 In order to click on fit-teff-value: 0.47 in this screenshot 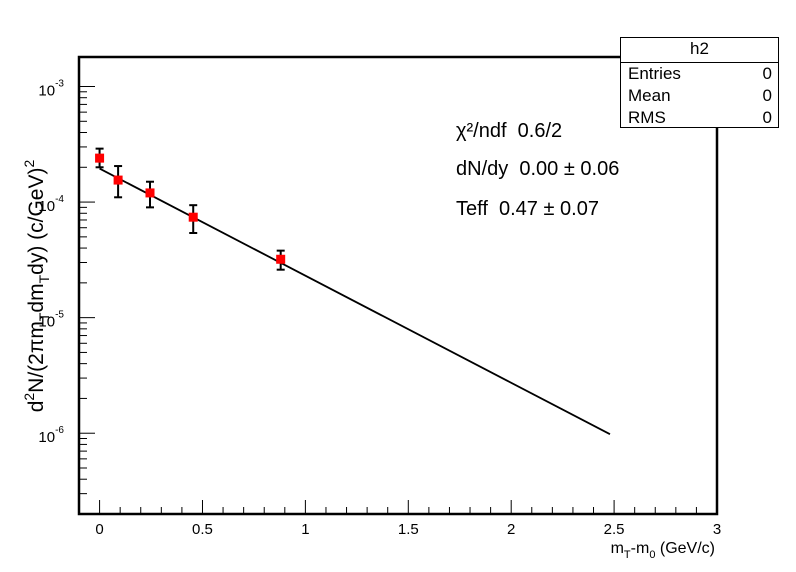, I will do `click(518, 209)`.